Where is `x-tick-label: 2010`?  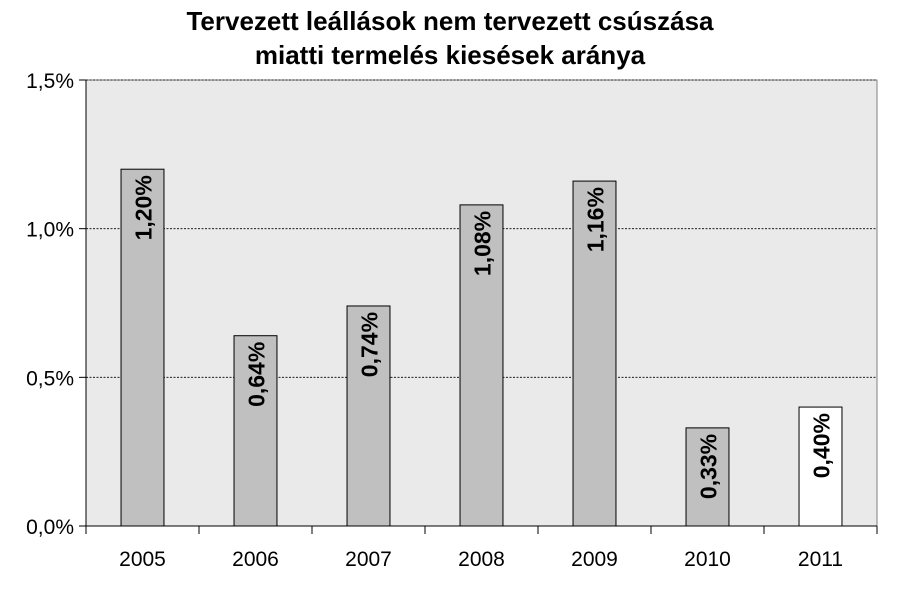 x-tick-label: 2010 is located at coordinates (707, 559).